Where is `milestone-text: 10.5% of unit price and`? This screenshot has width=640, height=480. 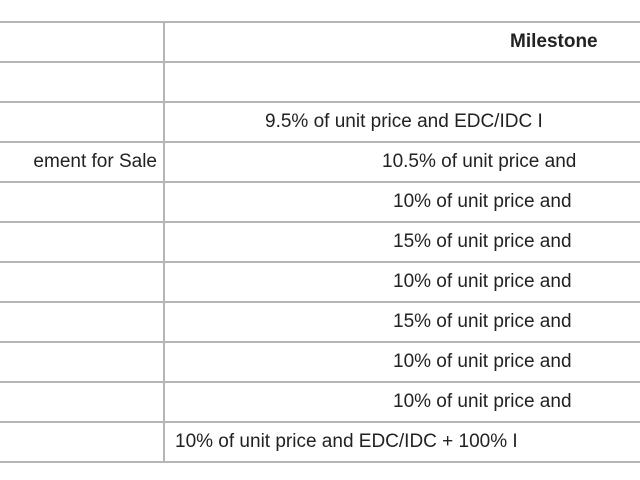 milestone-text: 10.5% of unit price and is located at coordinates (479, 161).